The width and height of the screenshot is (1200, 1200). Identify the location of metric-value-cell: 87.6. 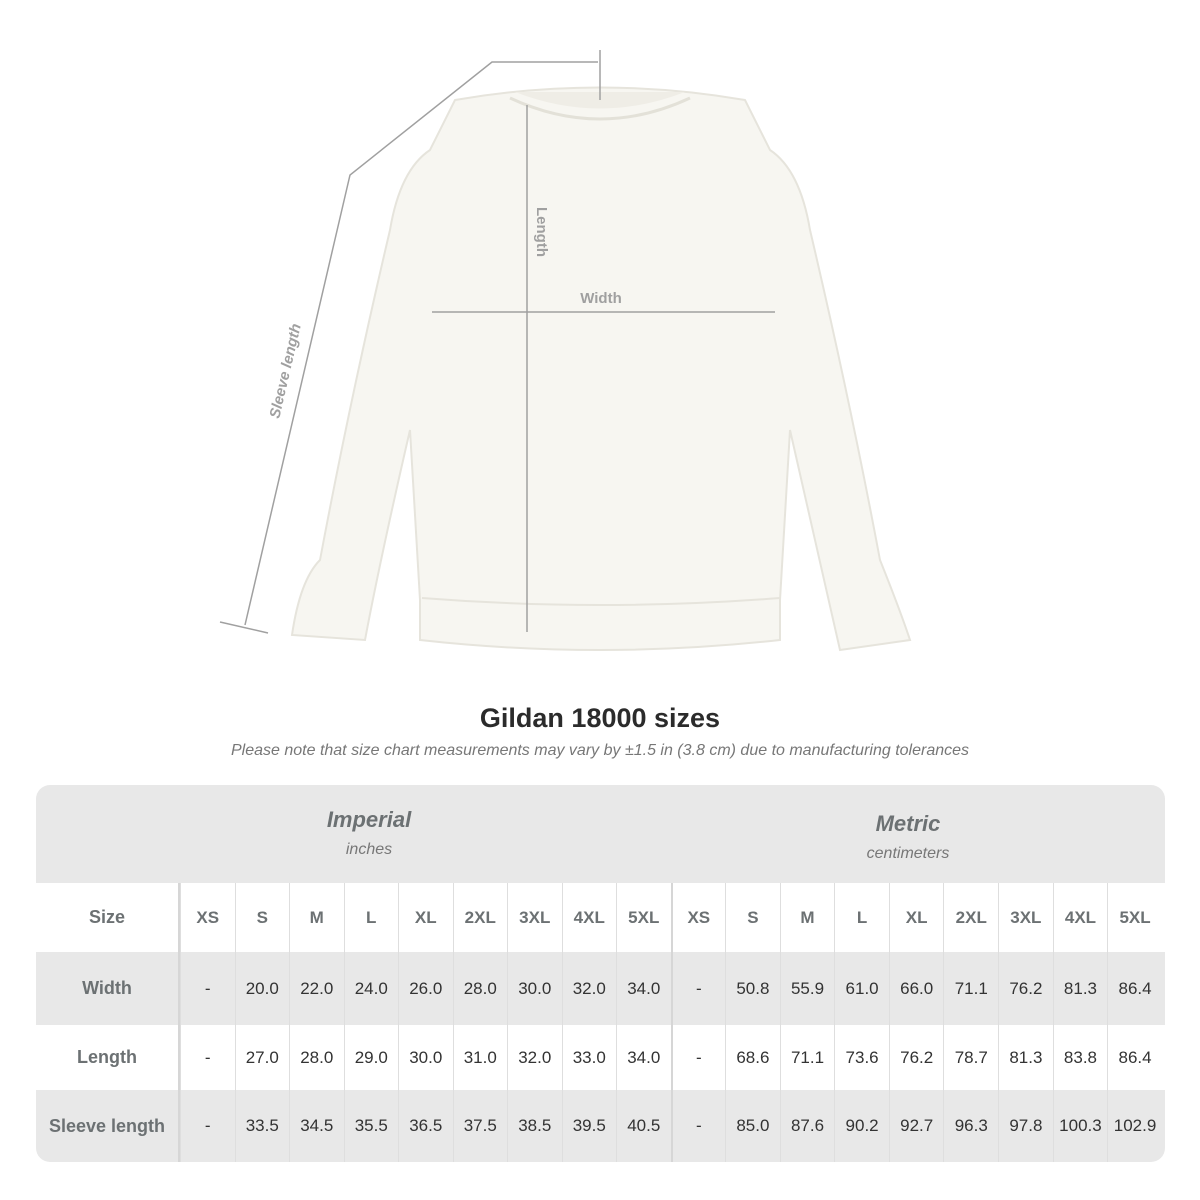
(807, 1126).